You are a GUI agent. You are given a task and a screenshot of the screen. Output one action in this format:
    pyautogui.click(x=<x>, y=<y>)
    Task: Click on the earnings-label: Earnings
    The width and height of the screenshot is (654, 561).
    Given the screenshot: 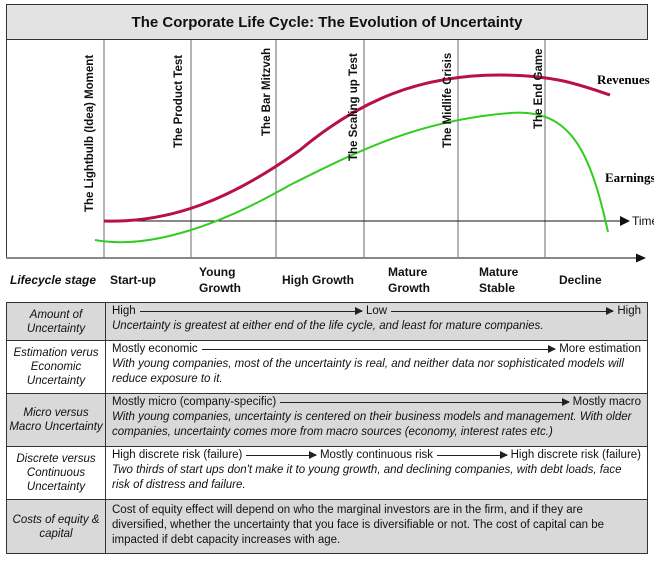 What is the action you would take?
    pyautogui.click(x=629, y=177)
    